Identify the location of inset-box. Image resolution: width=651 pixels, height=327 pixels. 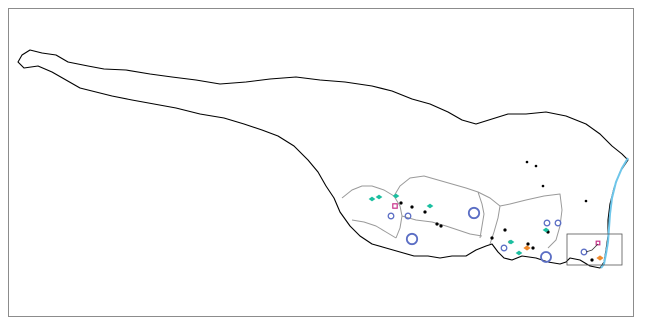
(594, 249).